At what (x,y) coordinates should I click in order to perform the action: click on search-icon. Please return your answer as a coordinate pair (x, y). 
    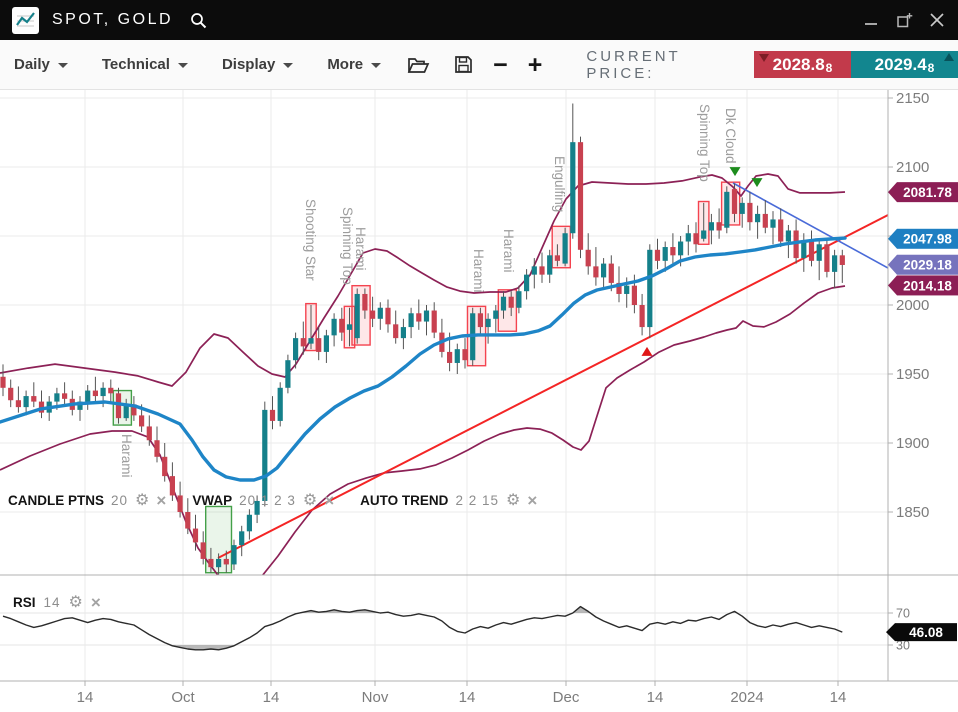
    Looking at the image, I should click on (198, 20).